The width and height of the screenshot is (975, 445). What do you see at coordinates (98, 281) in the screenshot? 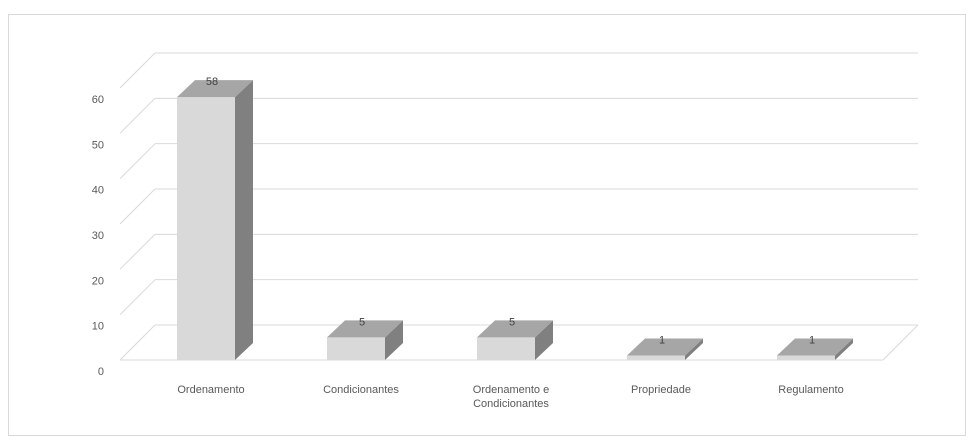
I see `y-tick-label: 20` at bounding box center [98, 281].